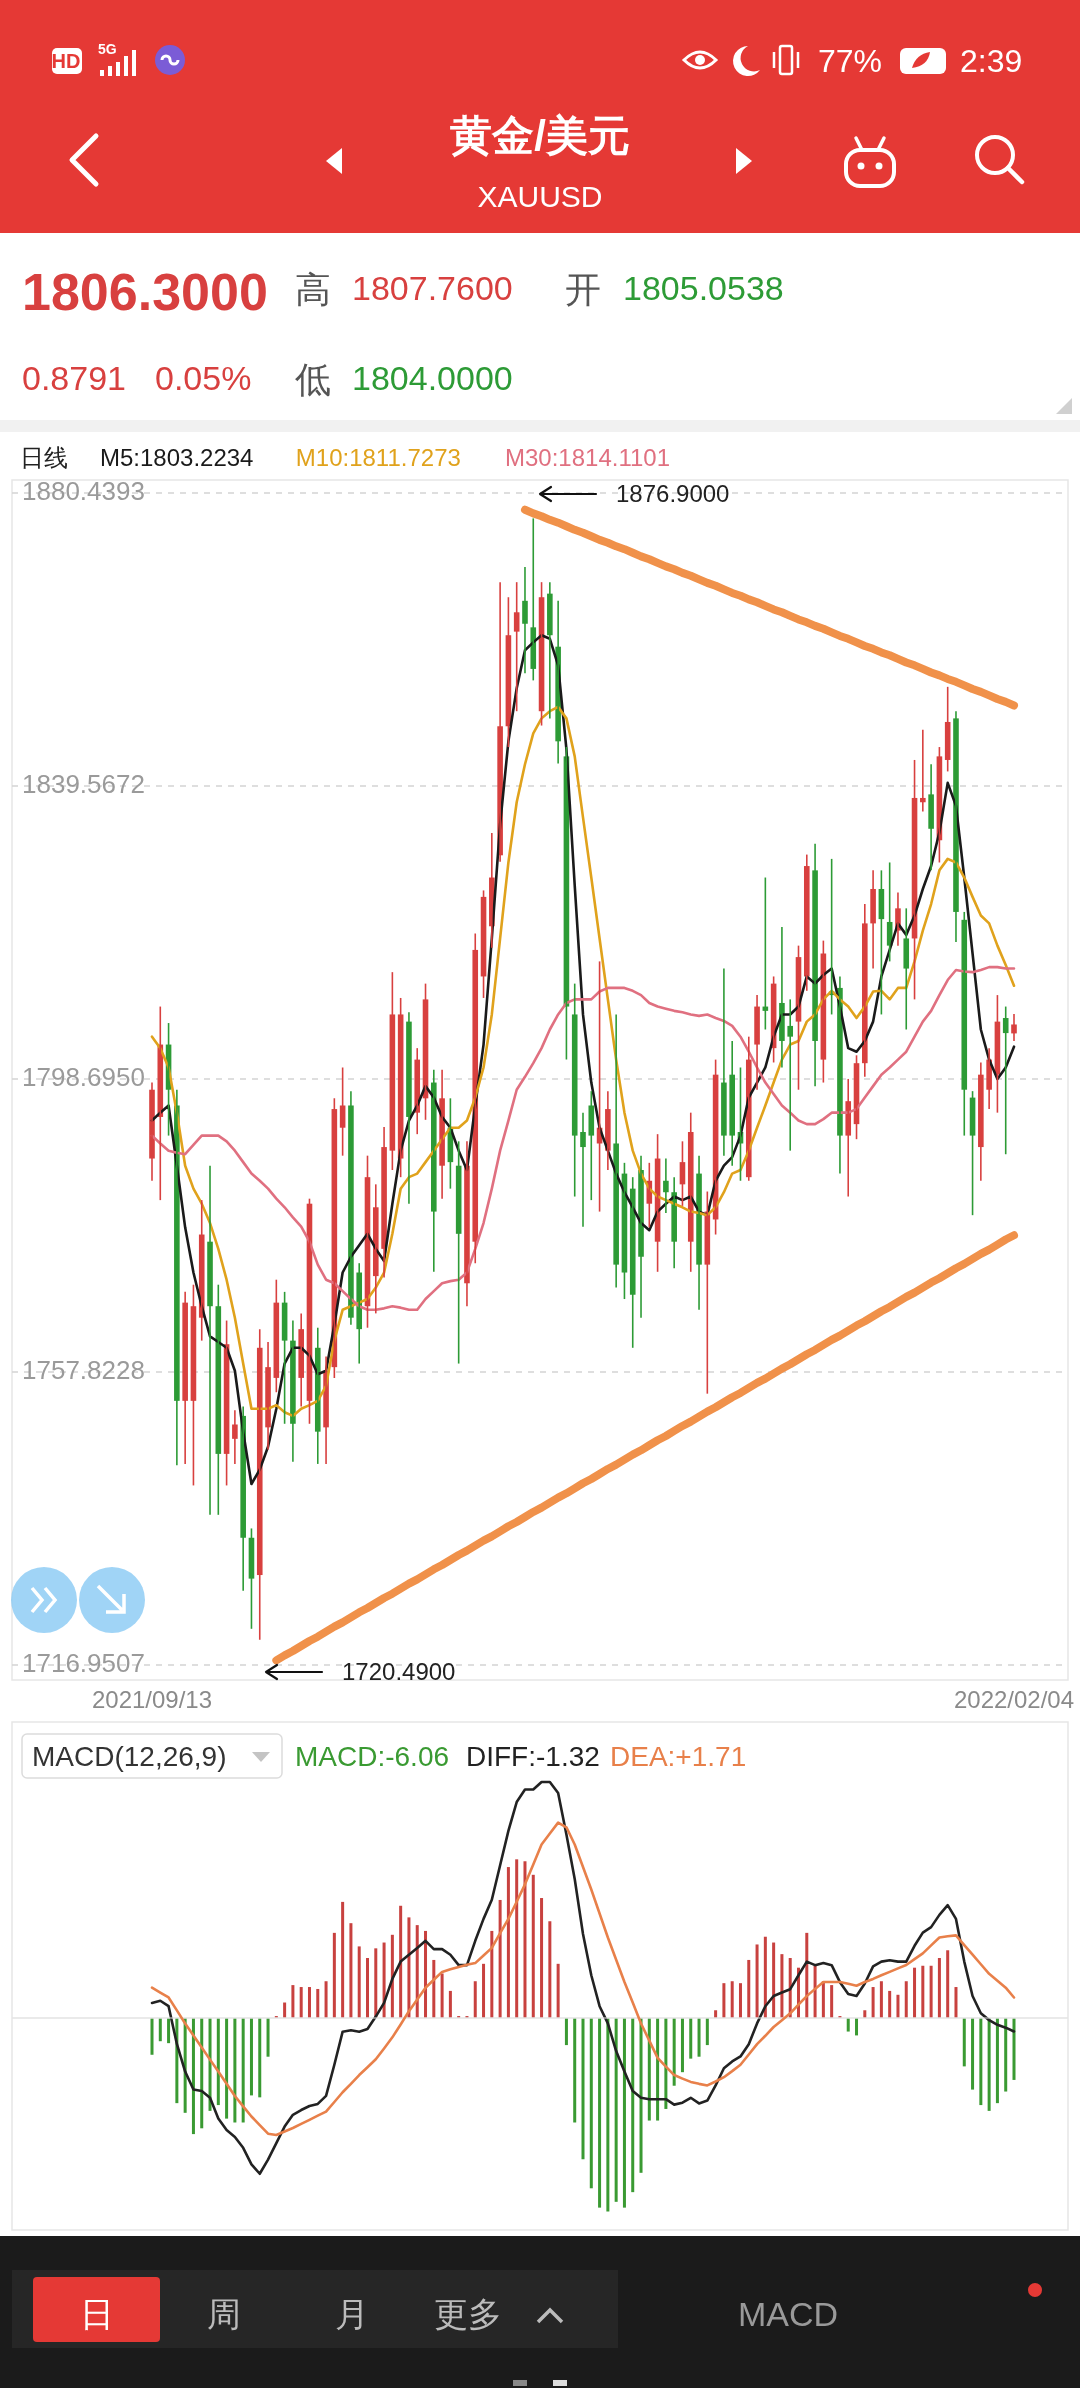 This screenshot has height=2388, width=1080. I want to click on chart-subtitle: XAUUSD, so click(540, 196).